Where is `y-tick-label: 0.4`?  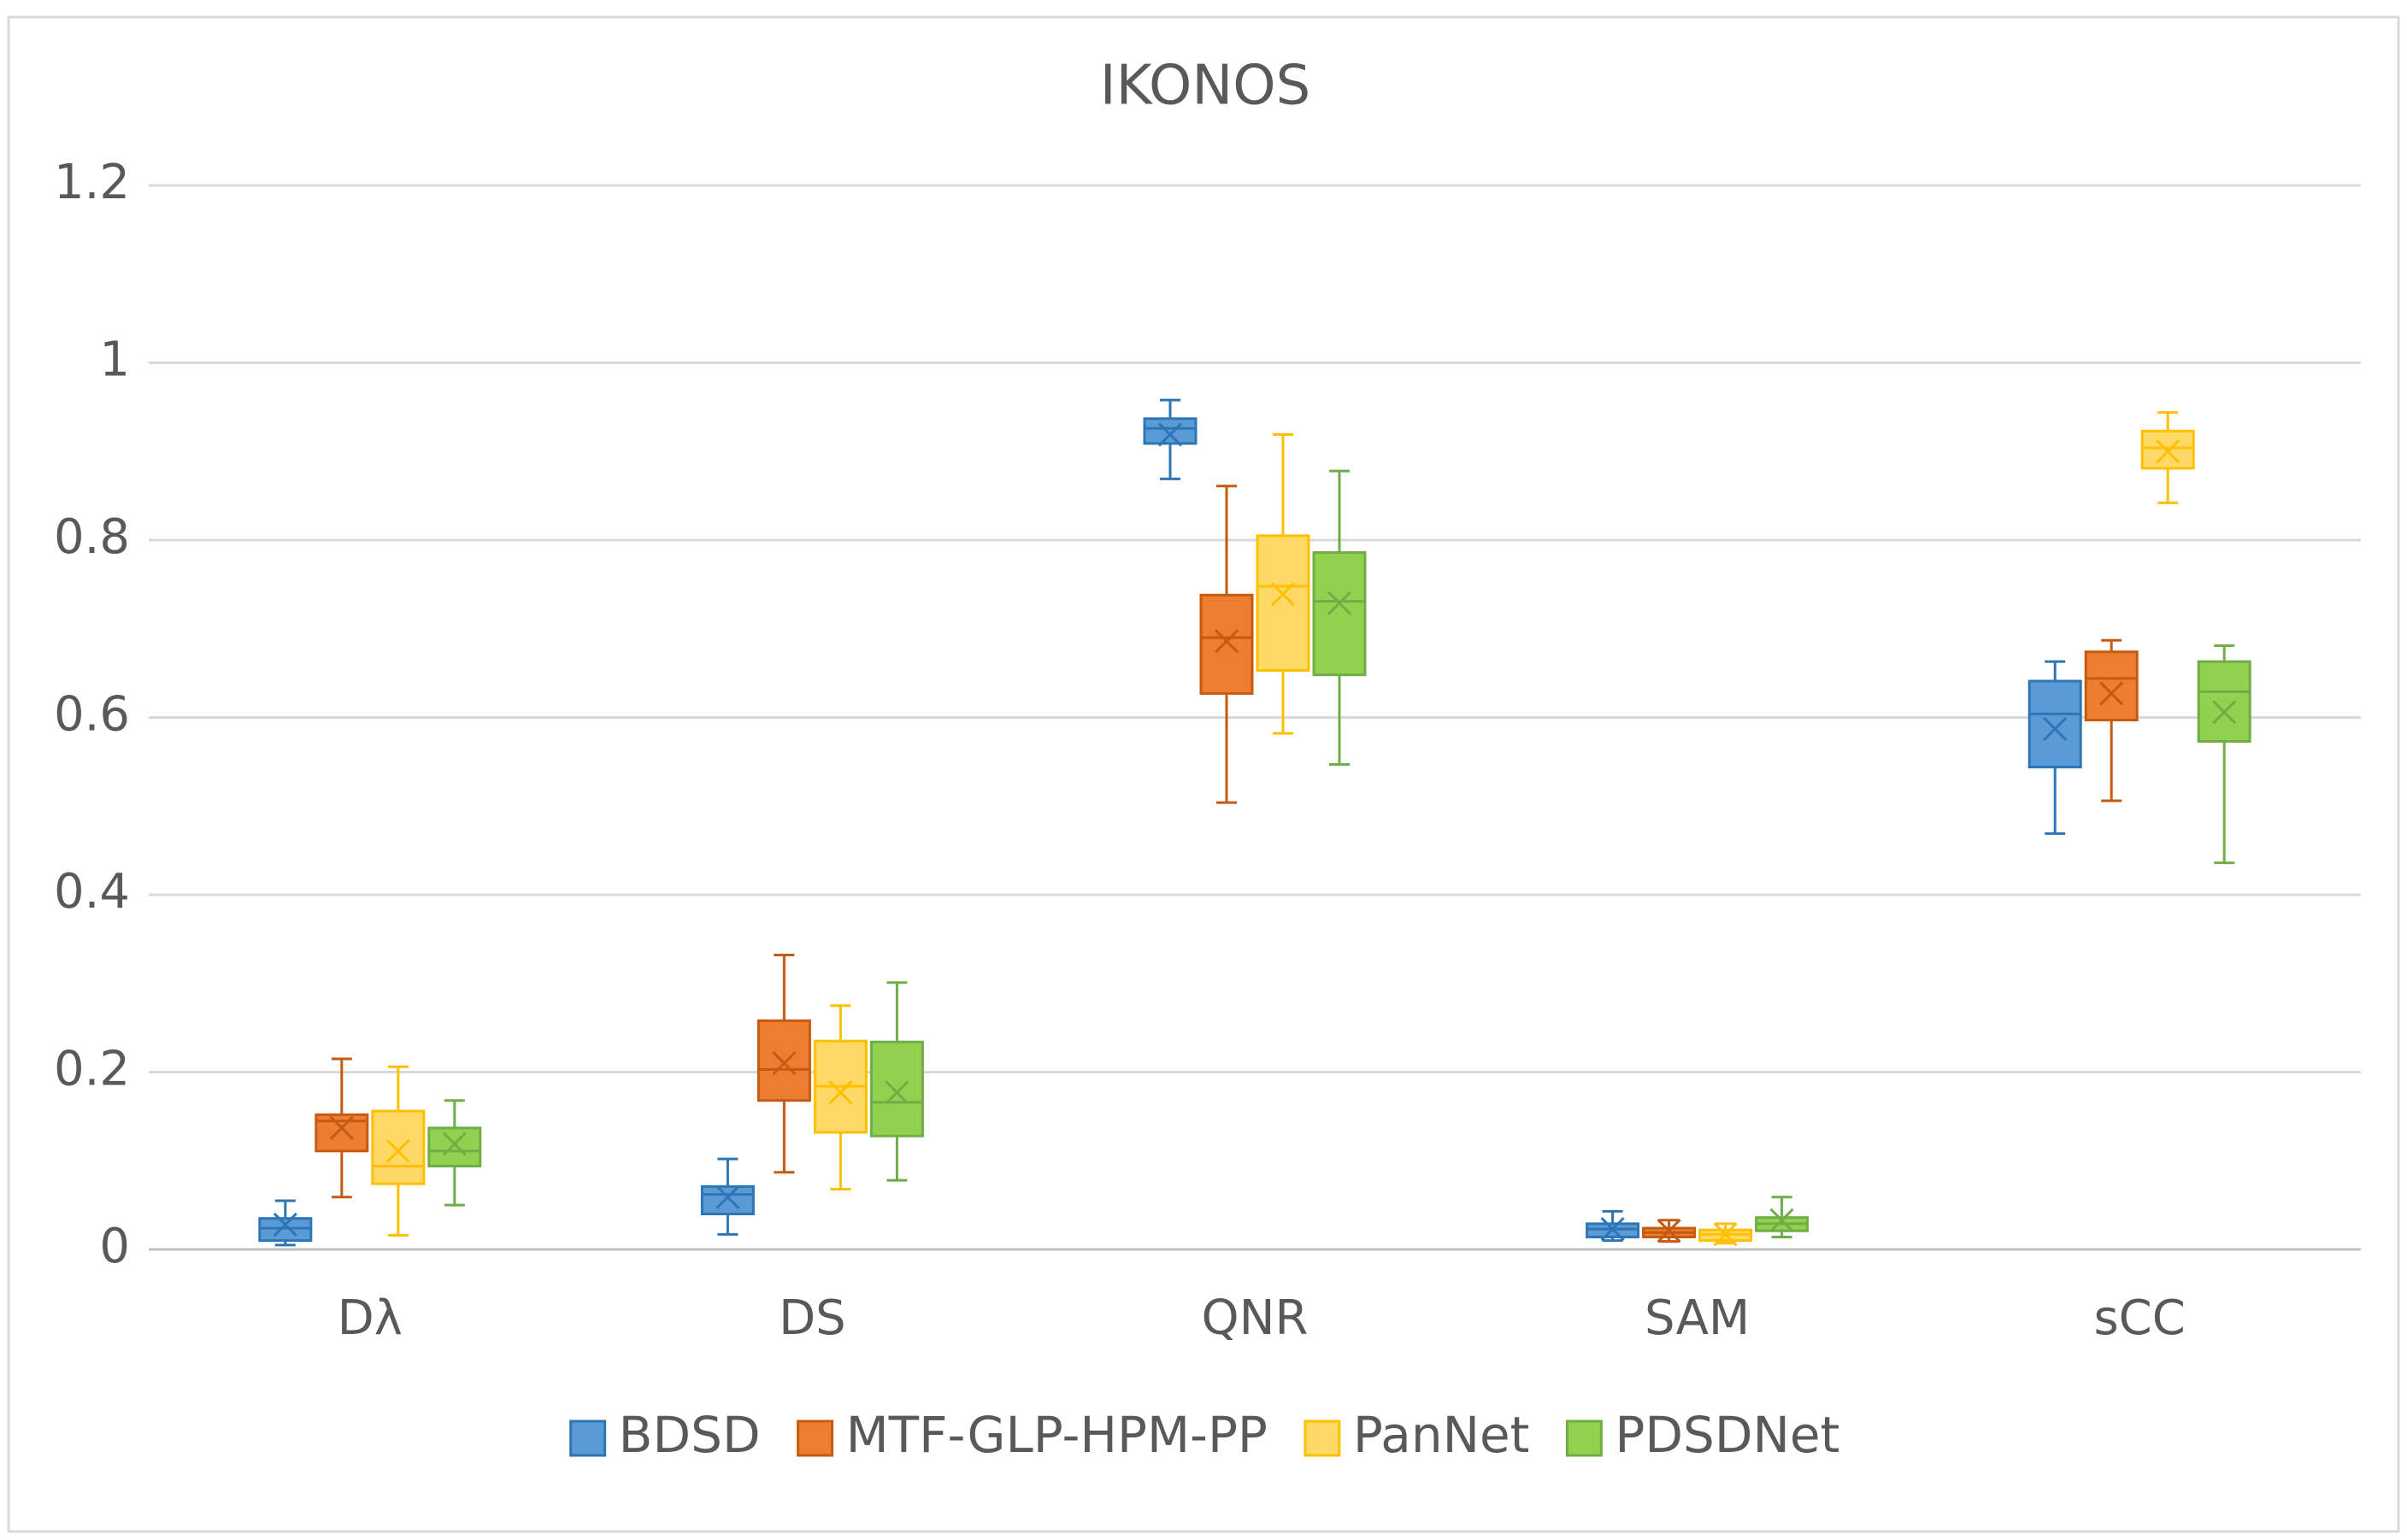
y-tick-label: 0.4 is located at coordinates (92, 892).